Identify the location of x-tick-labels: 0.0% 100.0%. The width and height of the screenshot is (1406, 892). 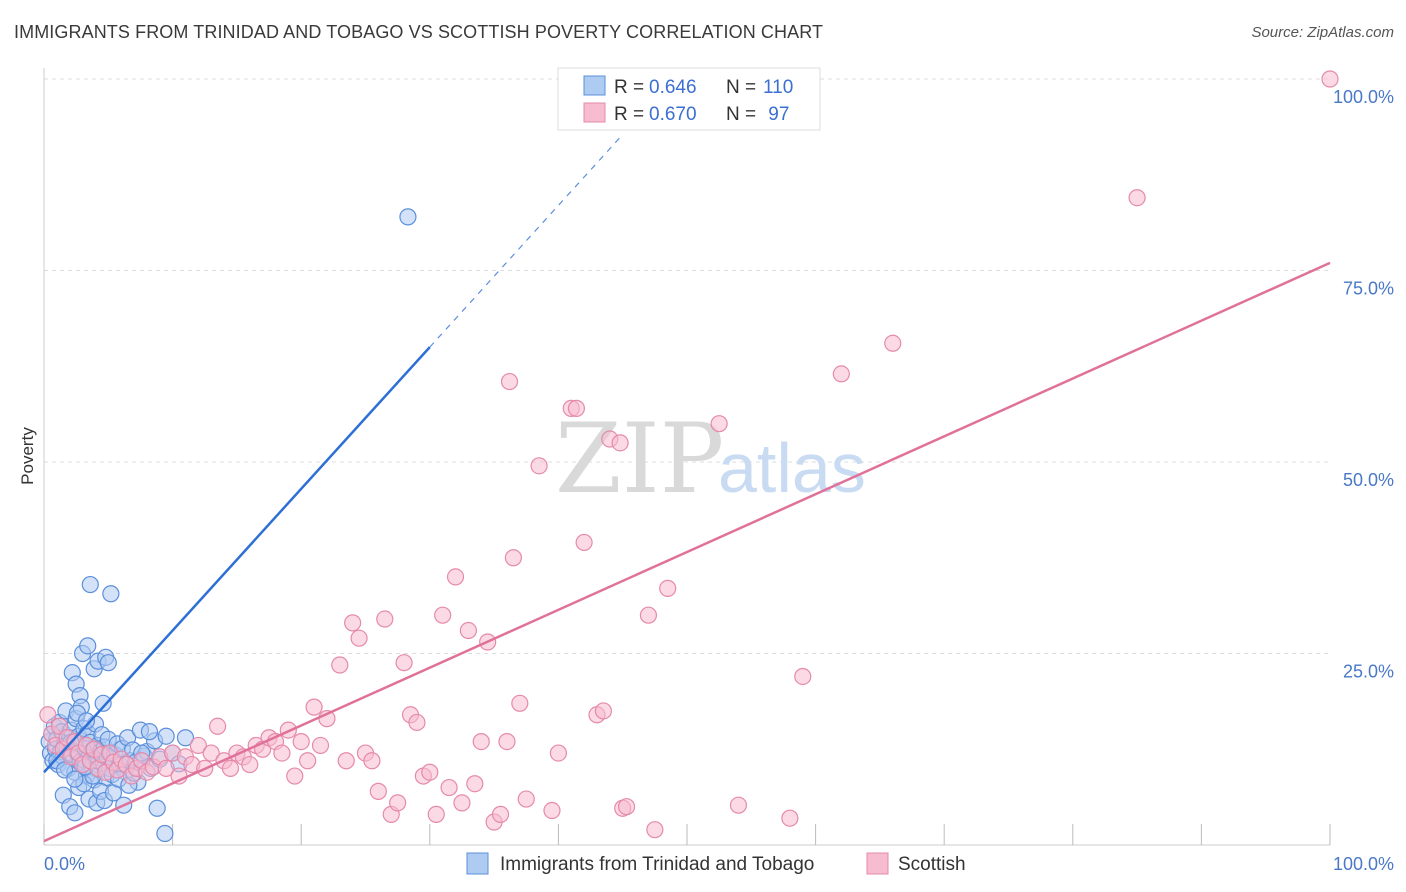
(719, 864).